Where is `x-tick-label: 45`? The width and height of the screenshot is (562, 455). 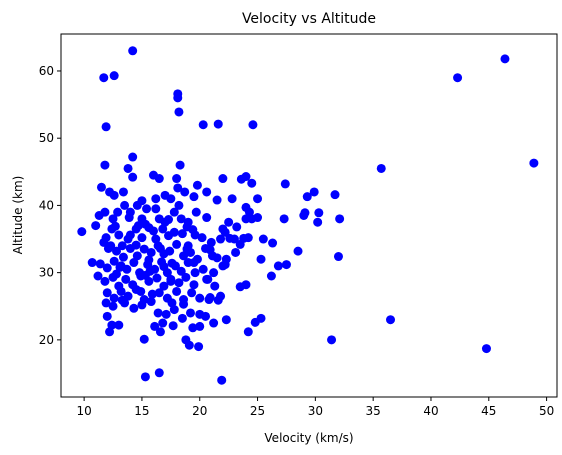 x-tick-label: 45 is located at coordinates (488, 411).